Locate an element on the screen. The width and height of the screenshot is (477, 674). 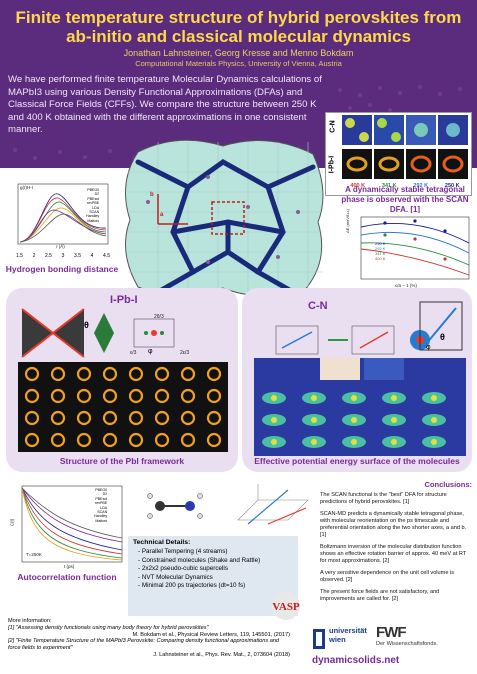
ipbi-theta: θ is located at coordinates (86, 325).